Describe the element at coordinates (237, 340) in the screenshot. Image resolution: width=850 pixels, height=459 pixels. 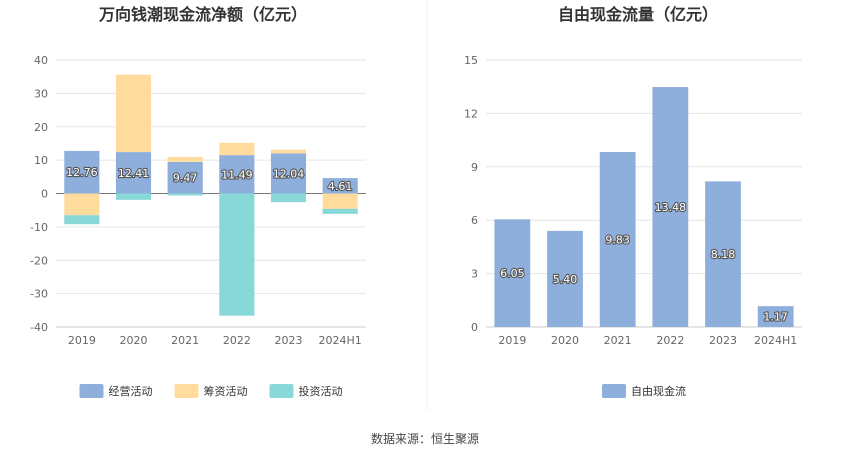
I see `left-x-tick-label: 2022` at that location.